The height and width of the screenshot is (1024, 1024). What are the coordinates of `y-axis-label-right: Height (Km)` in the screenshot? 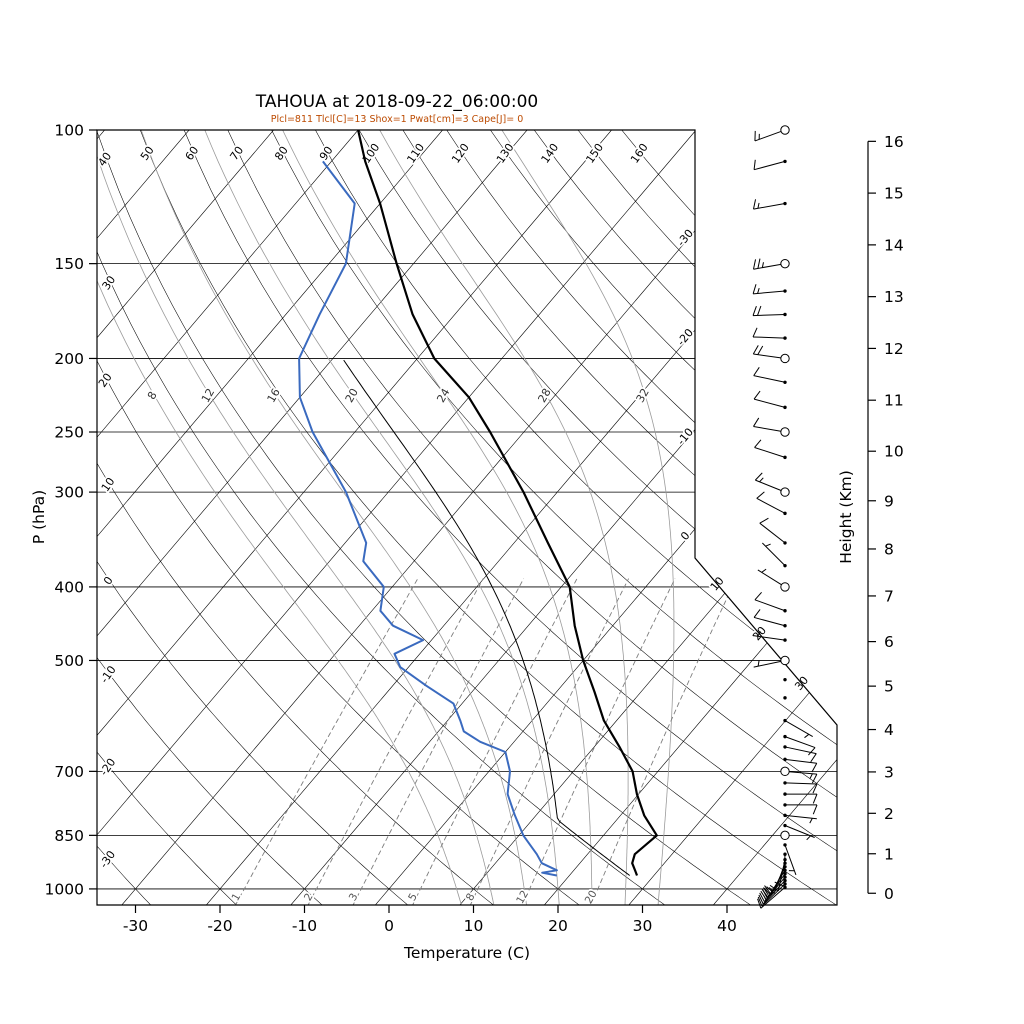 It's located at (846, 517).